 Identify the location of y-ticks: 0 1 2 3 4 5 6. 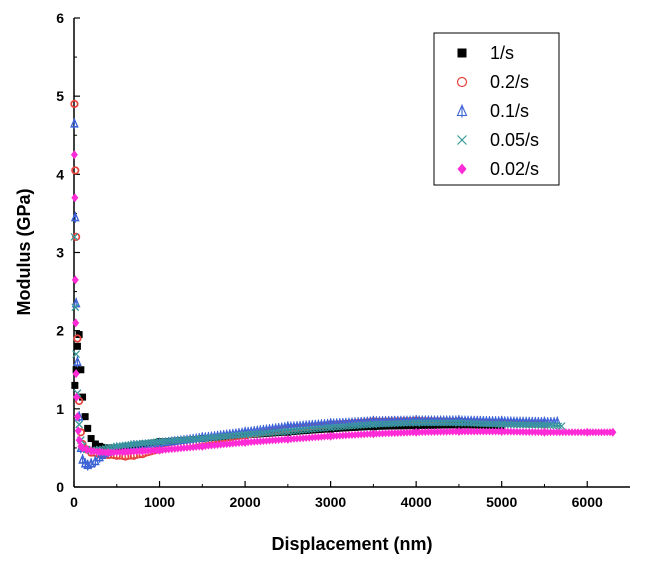
(68, 252).